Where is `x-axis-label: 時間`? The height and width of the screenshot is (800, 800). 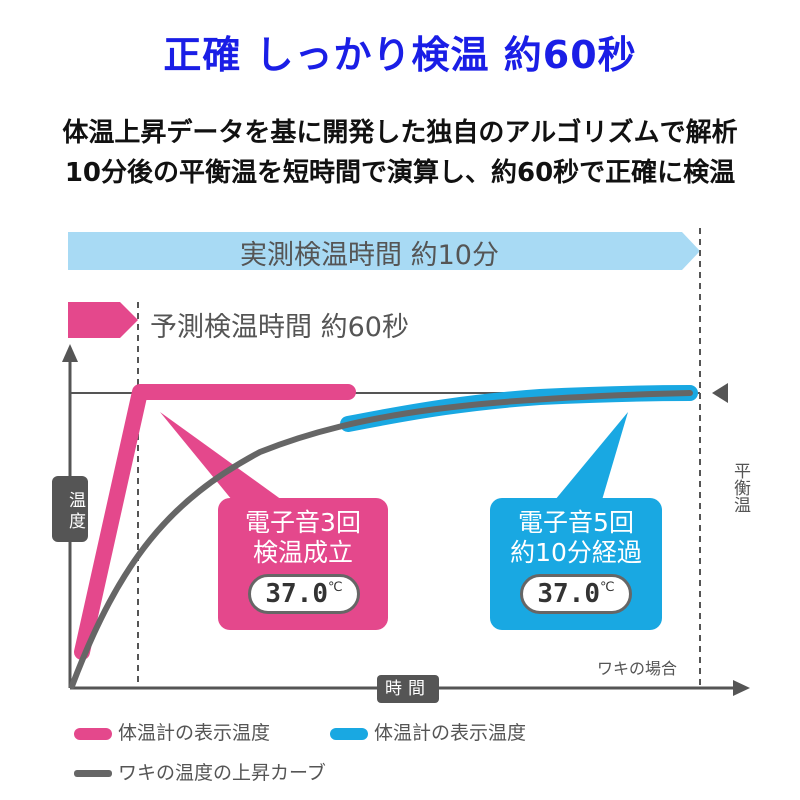 x-axis-label: 時間 is located at coordinates (408, 689).